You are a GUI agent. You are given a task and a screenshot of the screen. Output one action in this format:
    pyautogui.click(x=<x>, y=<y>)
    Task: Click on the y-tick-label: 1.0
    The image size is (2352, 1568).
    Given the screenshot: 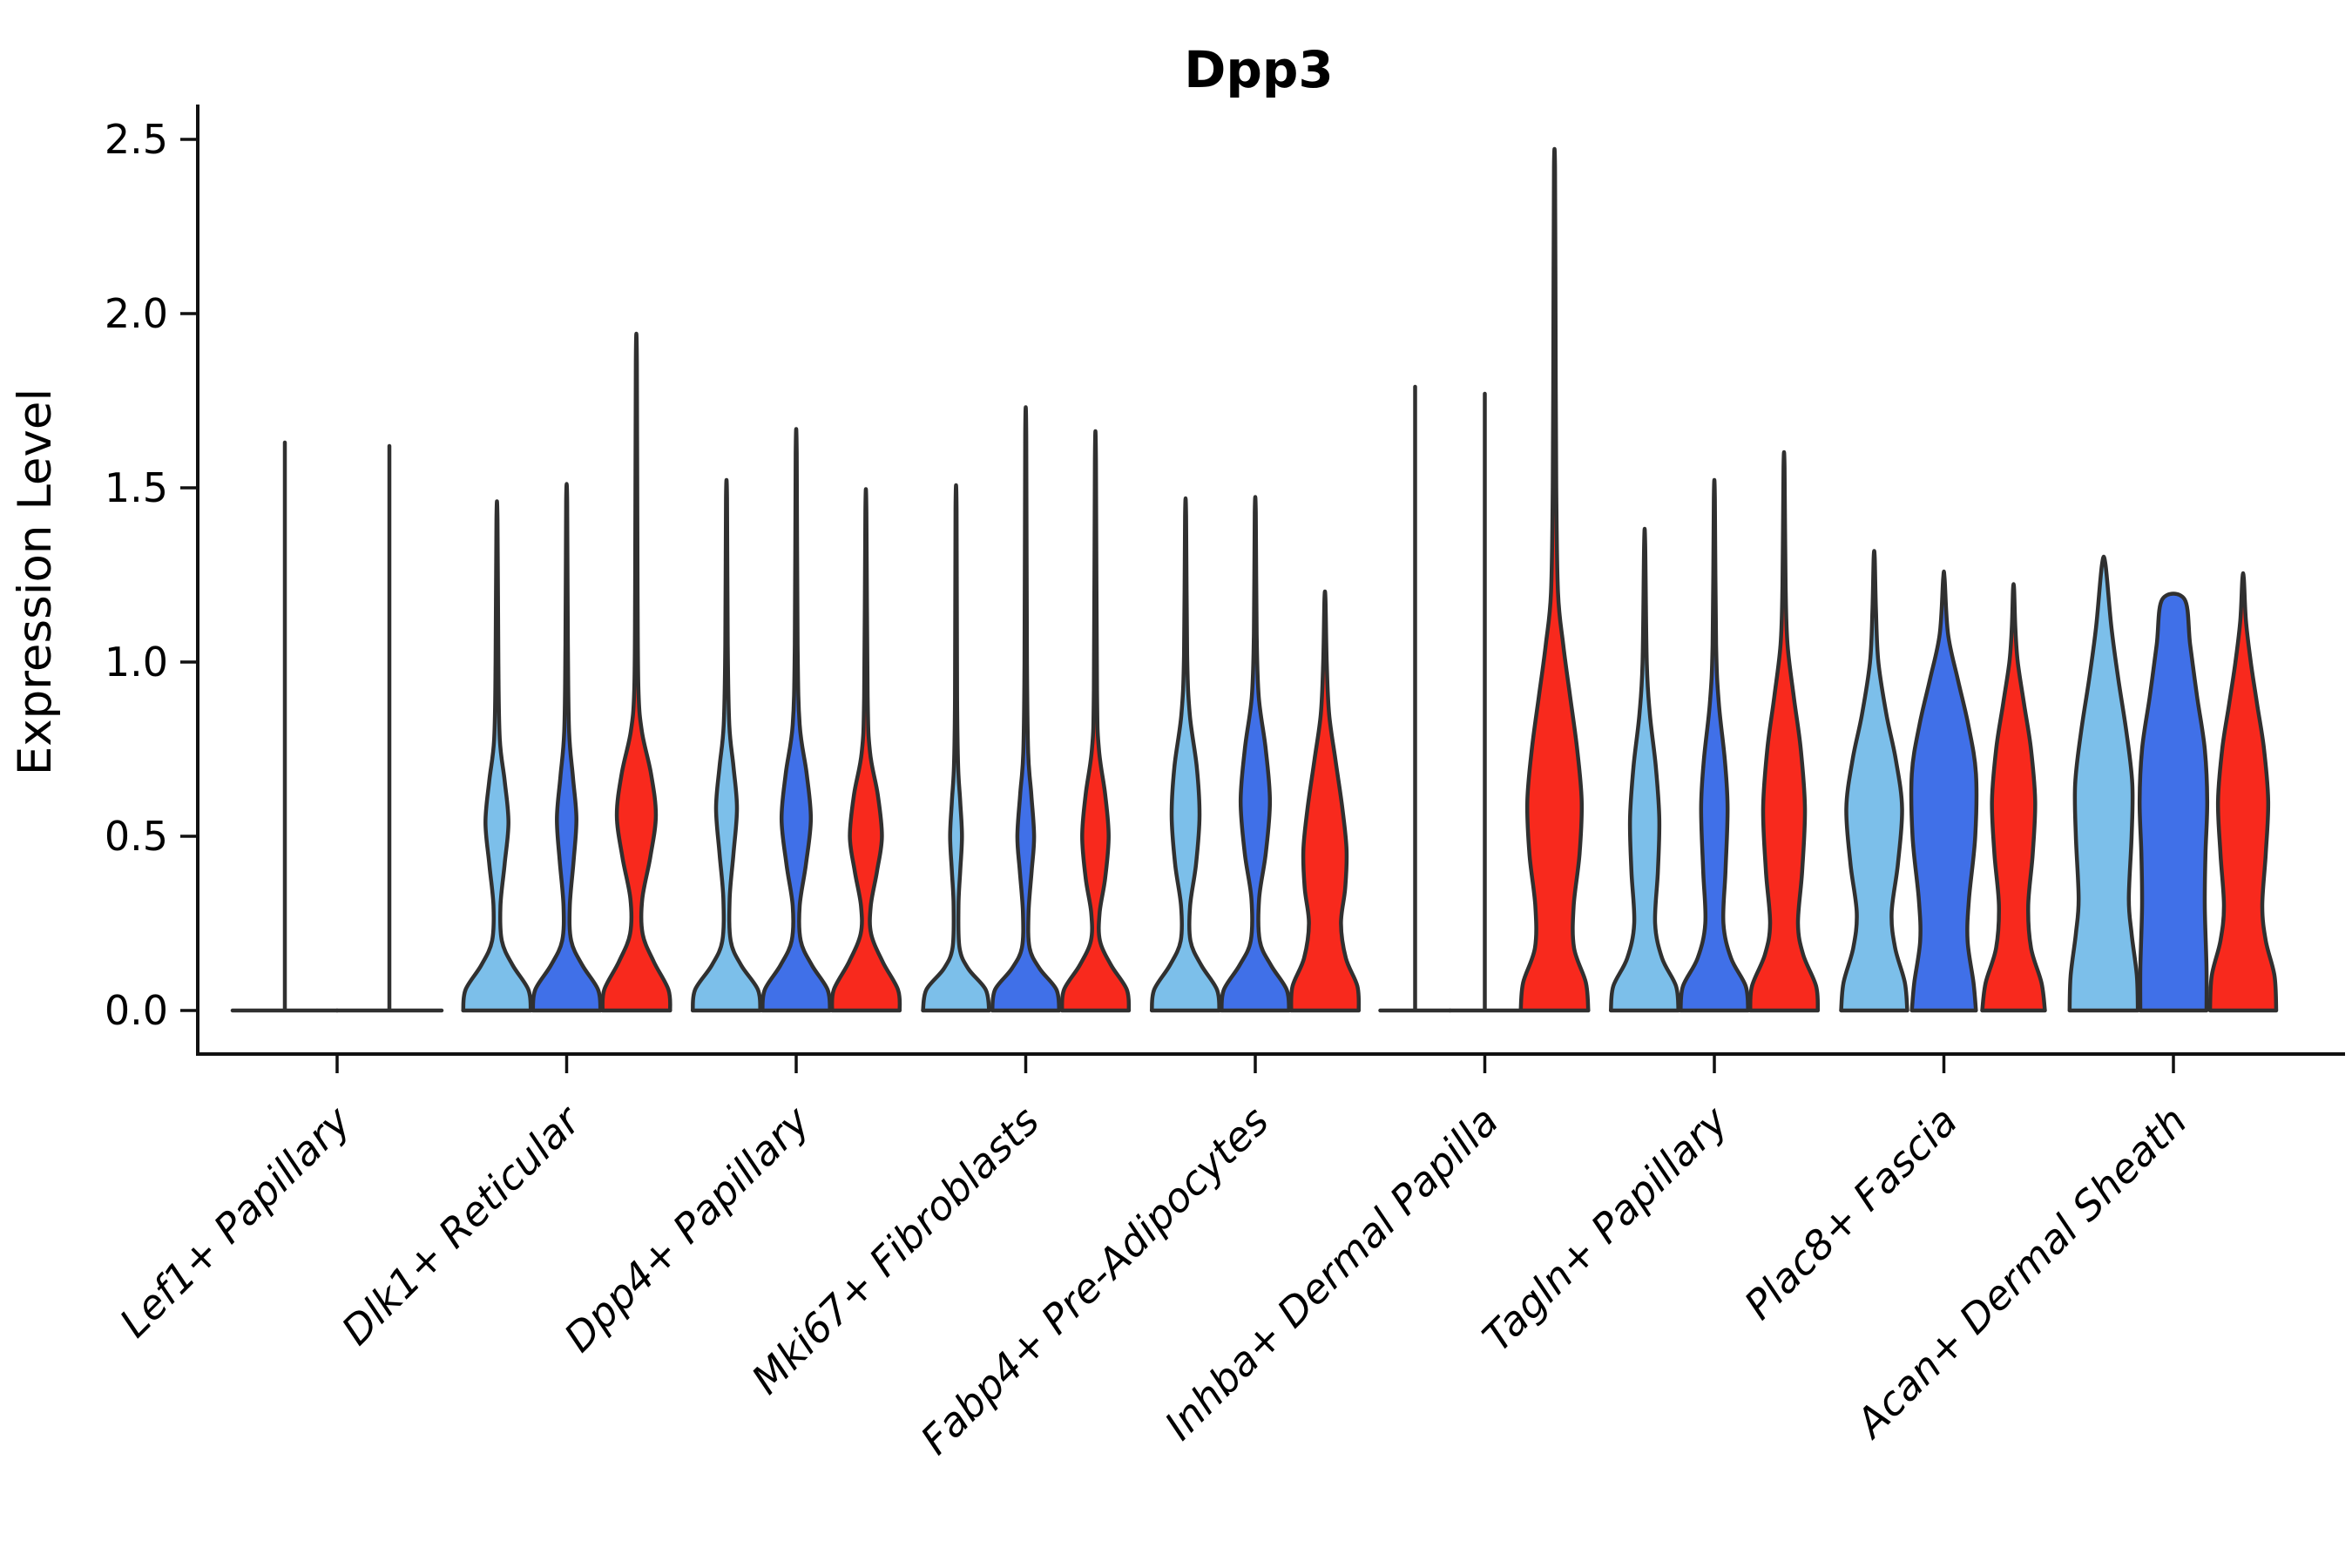 What is the action you would take?
    pyautogui.click(x=136, y=662)
    